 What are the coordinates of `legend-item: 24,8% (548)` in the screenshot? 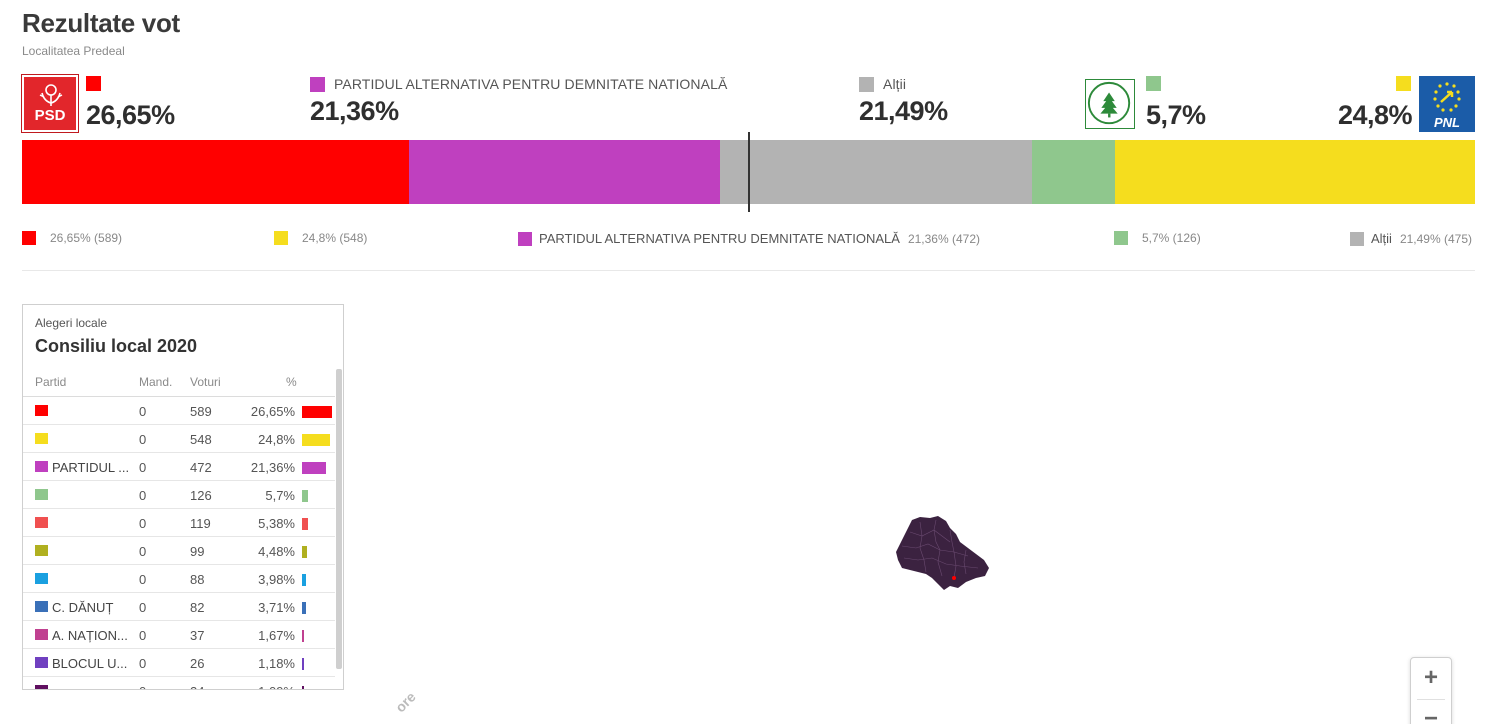 It's located at (320, 238).